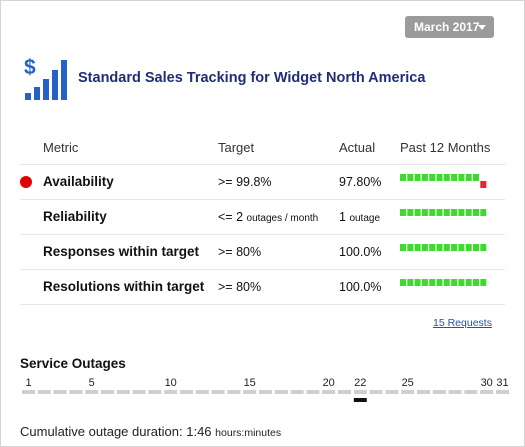 Image resolution: width=525 pixels, height=447 pixels. What do you see at coordinates (408, 383) in the screenshot?
I see `day-tick-label: 25` at bounding box center [408, 383].